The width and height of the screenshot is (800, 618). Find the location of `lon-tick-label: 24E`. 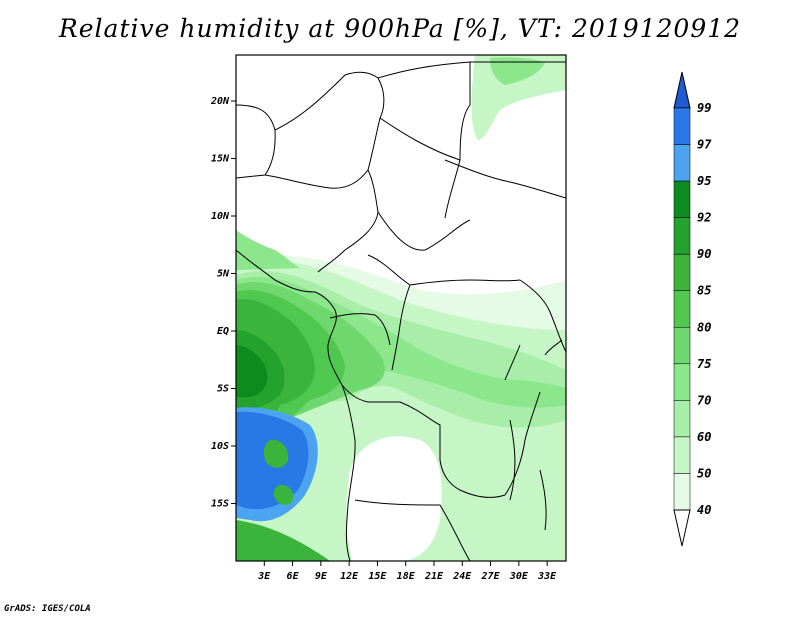

lon-tick-label: 24E is located at coordinates (462, 576).